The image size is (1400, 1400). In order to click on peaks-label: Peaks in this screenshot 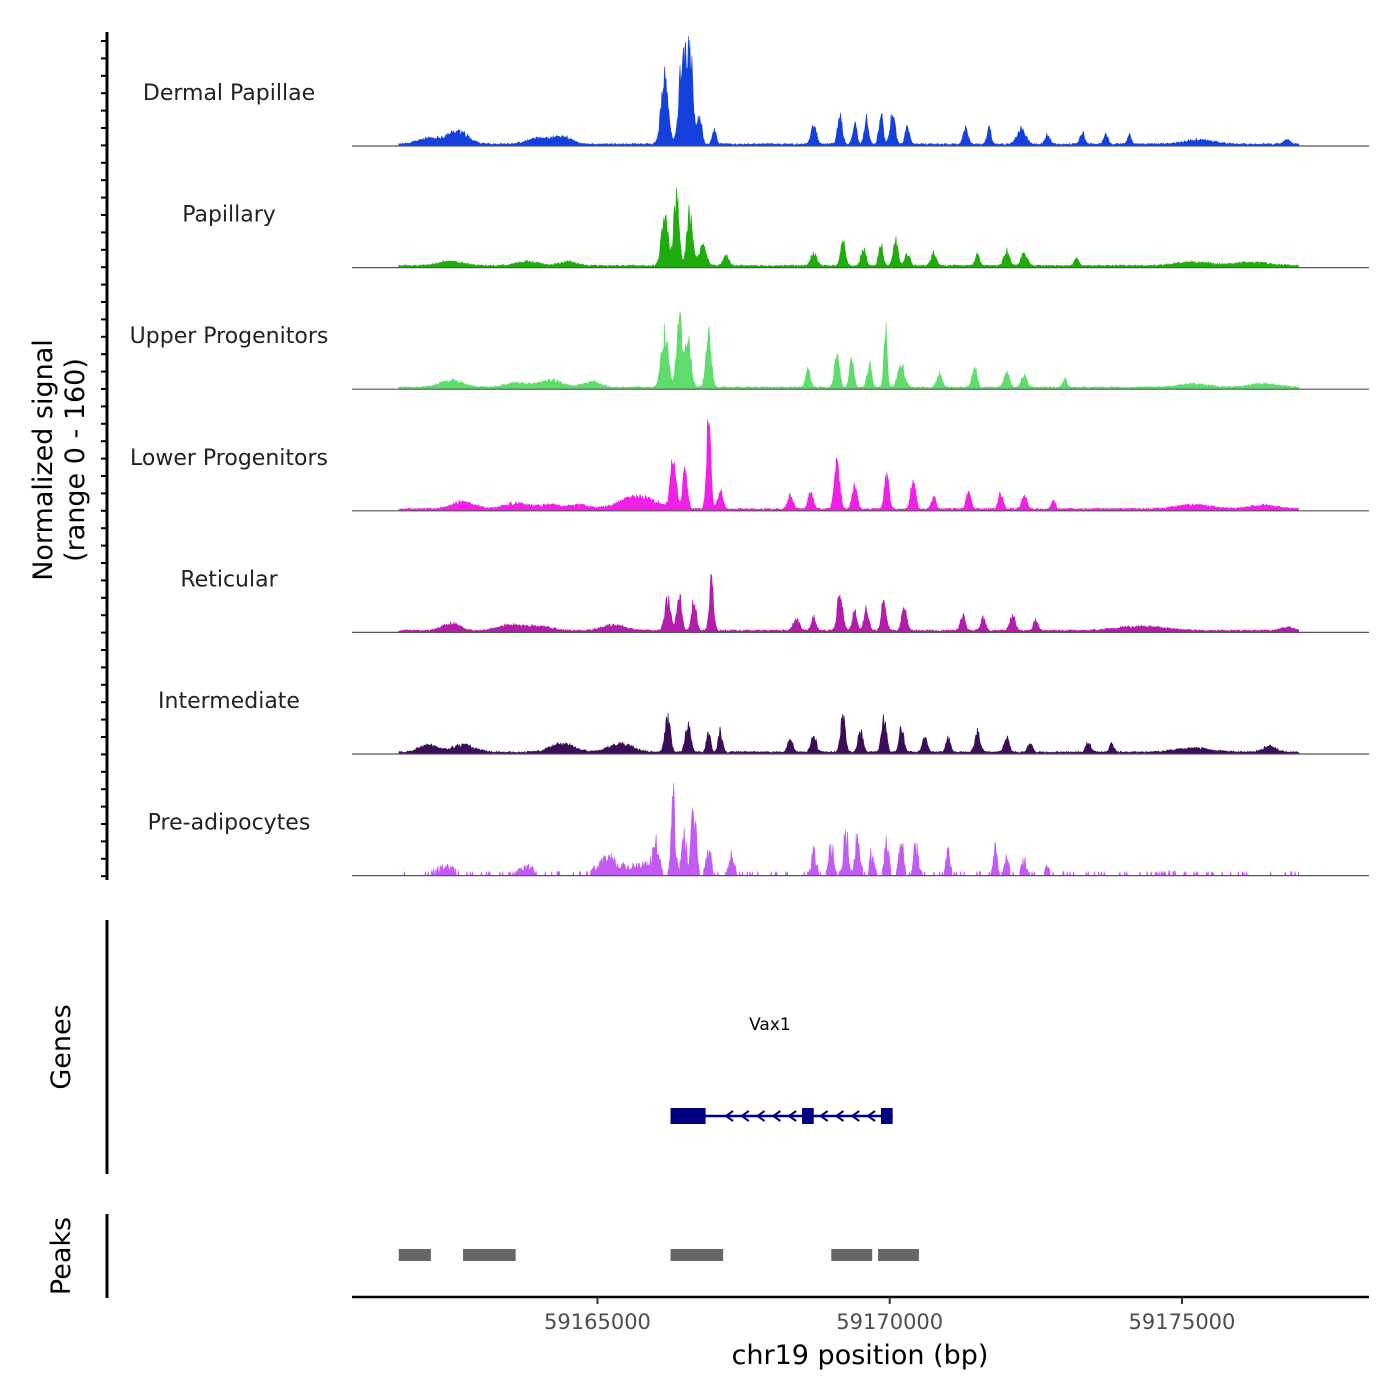, I will do `click(61, 1256)`.